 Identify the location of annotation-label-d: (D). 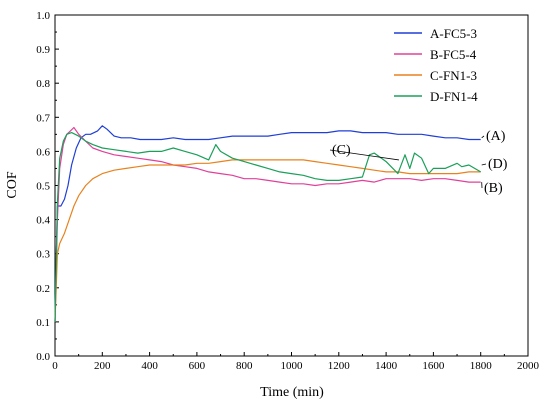
(498, 164).